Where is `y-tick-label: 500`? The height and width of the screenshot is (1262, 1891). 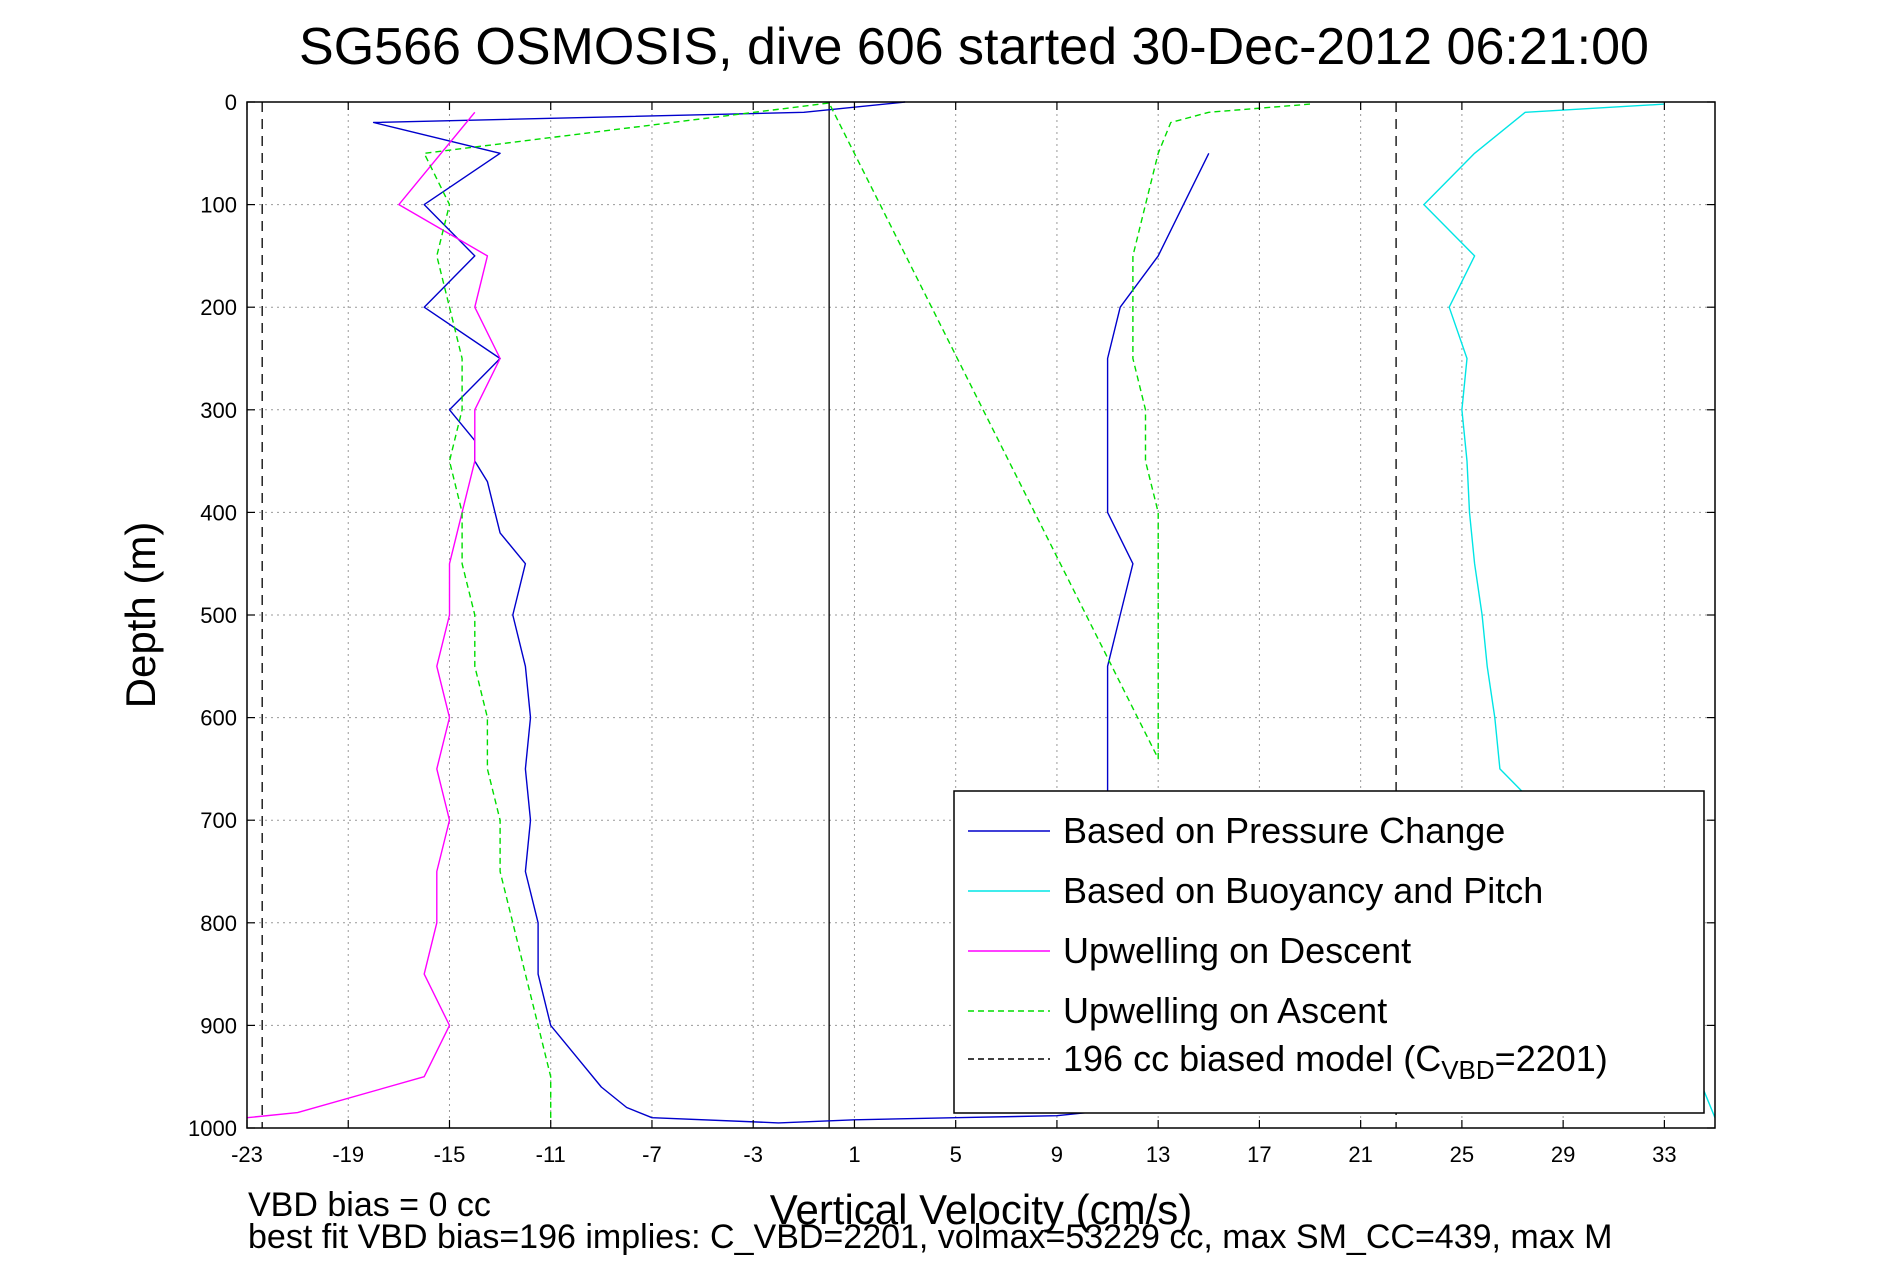 y-tick-label: 500 is located at coordinates (218, 615).